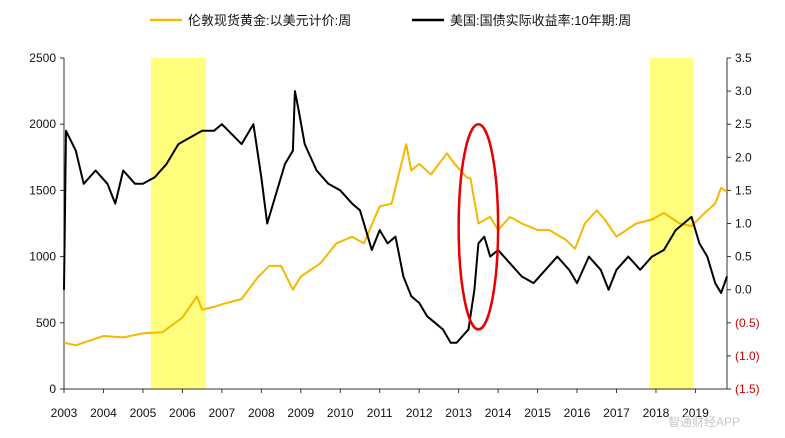 Image resolution: width=785 pixels, height=438 pixels. Describe the element at coordinates (46, 323) in the screenshot. I see `left-tick-label-1: 500` at that location.